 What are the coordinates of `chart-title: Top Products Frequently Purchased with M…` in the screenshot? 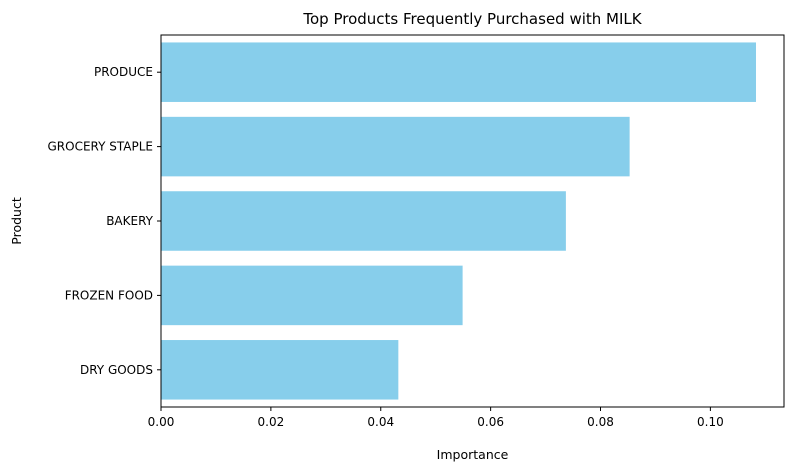 It's located at (472, 19).